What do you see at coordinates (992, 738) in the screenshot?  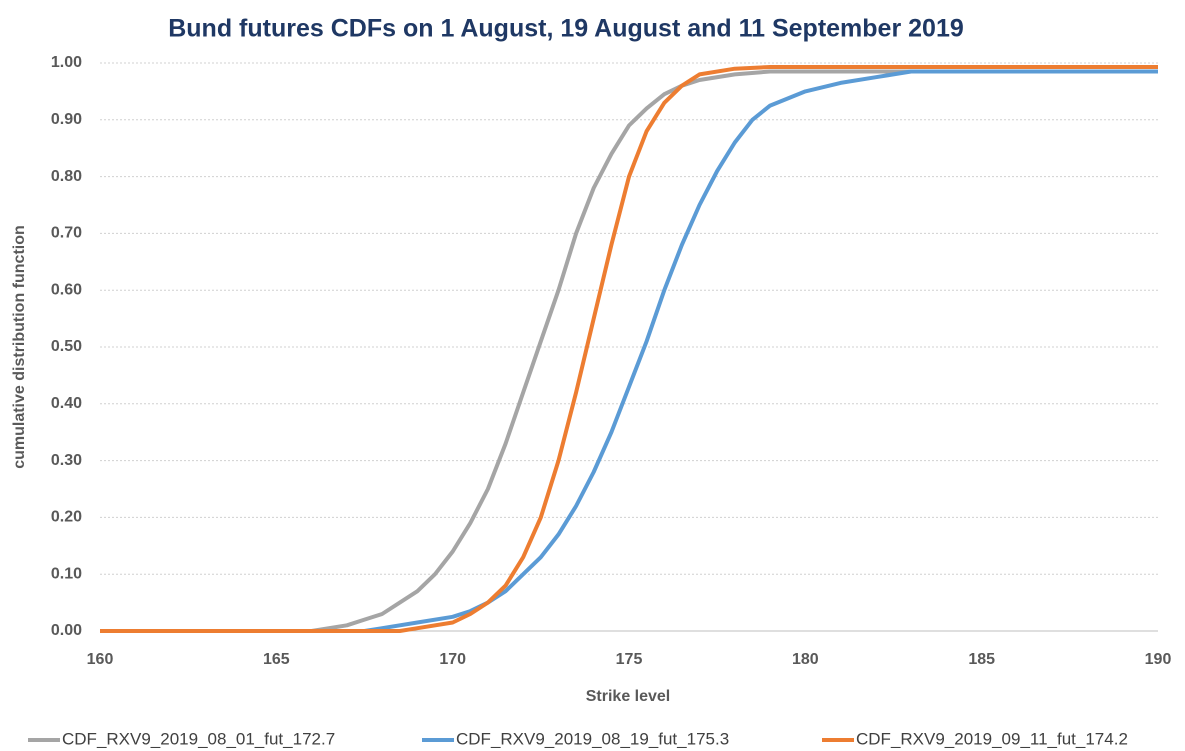 I see `legend-label: CDF_RXV9_2019_09_11_fut_174.2` at bounding box center [992, 738].